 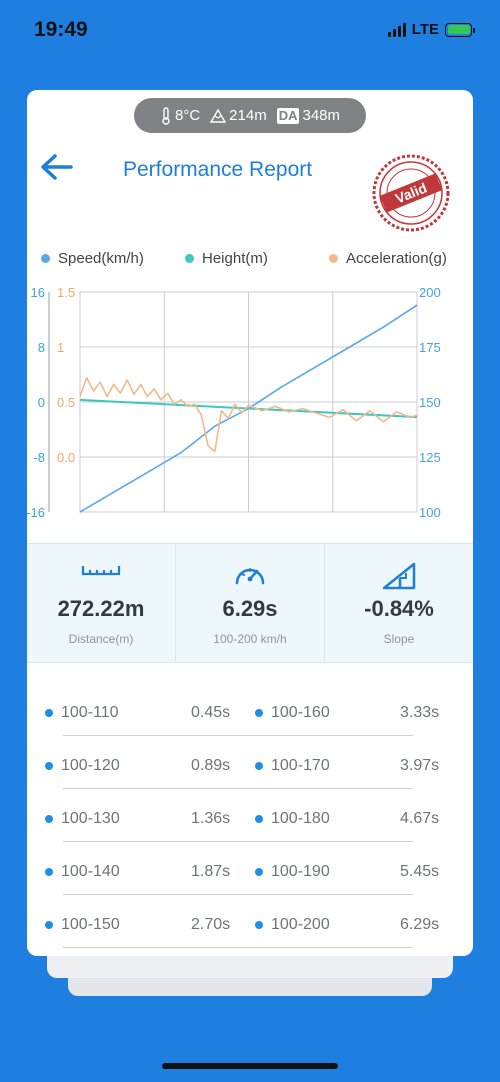 I want to click on split-left-range: 100-110, so click(x=82, y=713).